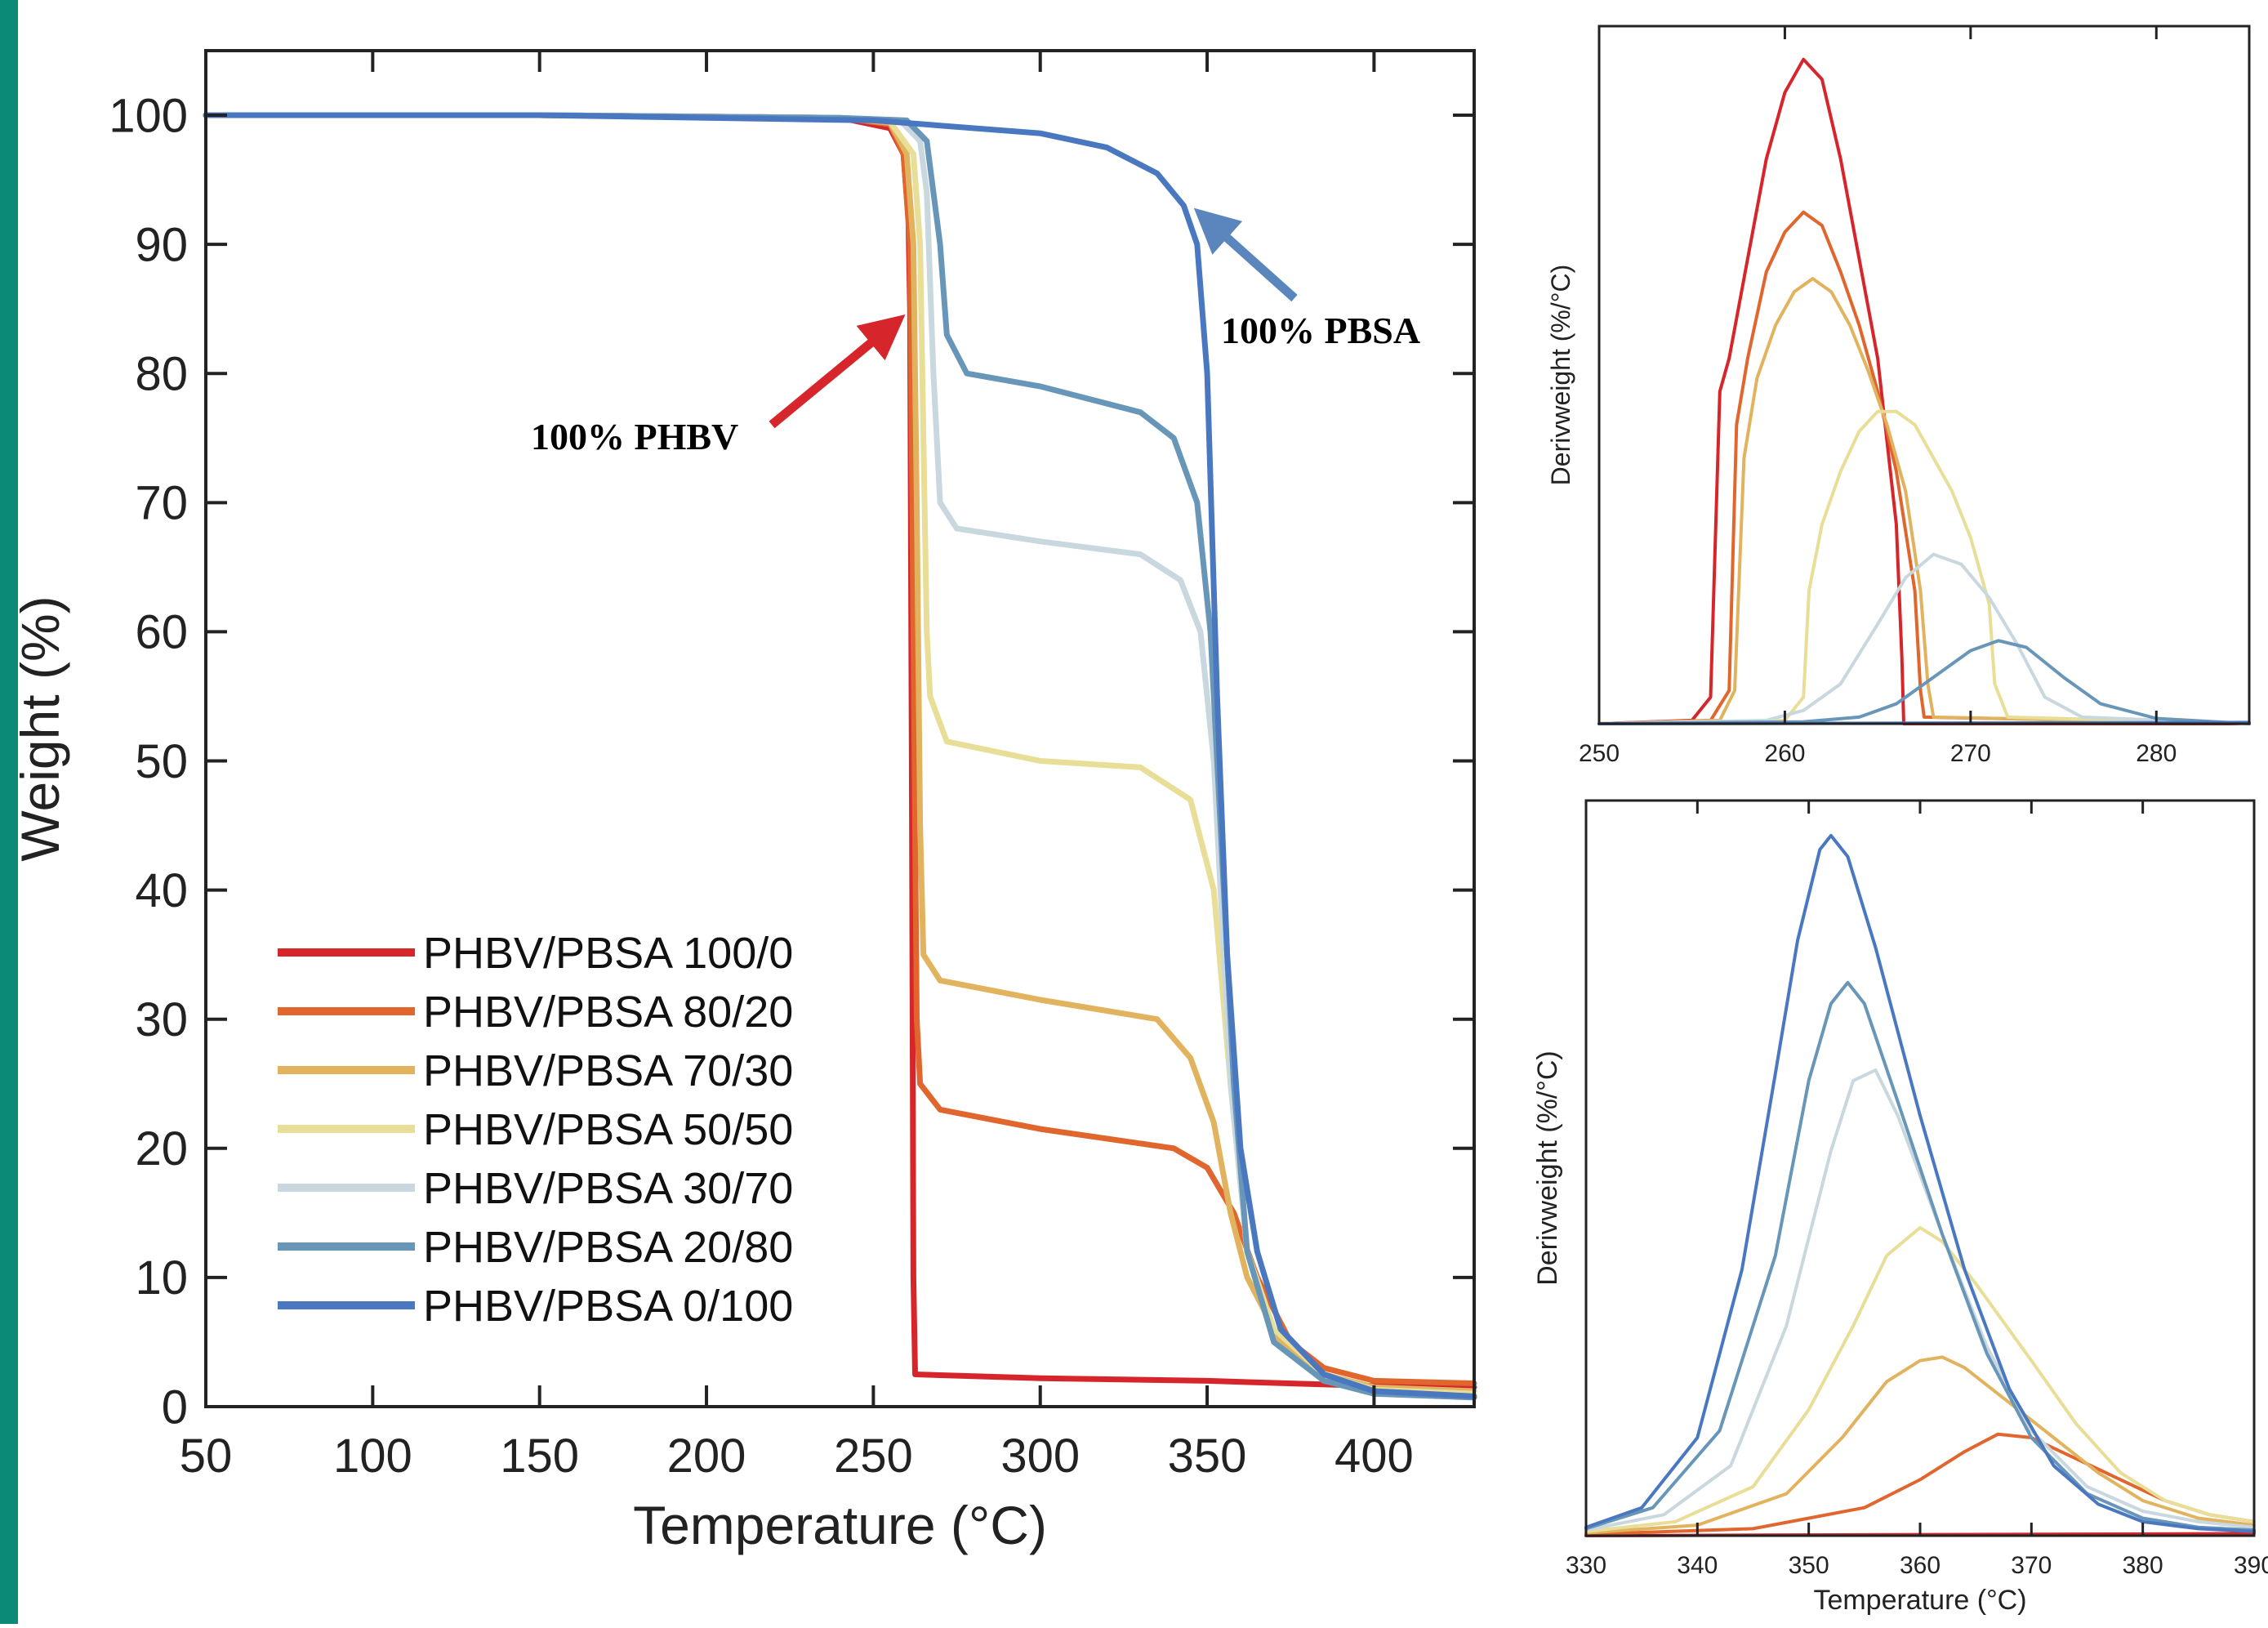 This screenshot has width=2268, height=1628. I want to click on x-tick-label: 400, so click(1374, 1456).